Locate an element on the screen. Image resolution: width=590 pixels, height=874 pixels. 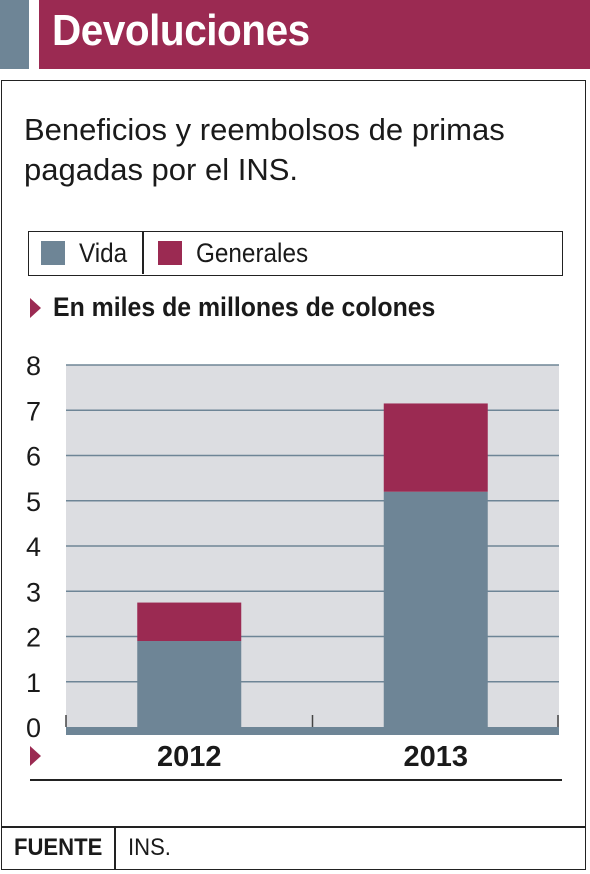
bar-generales-2013 is located at coordinates (435, 447).